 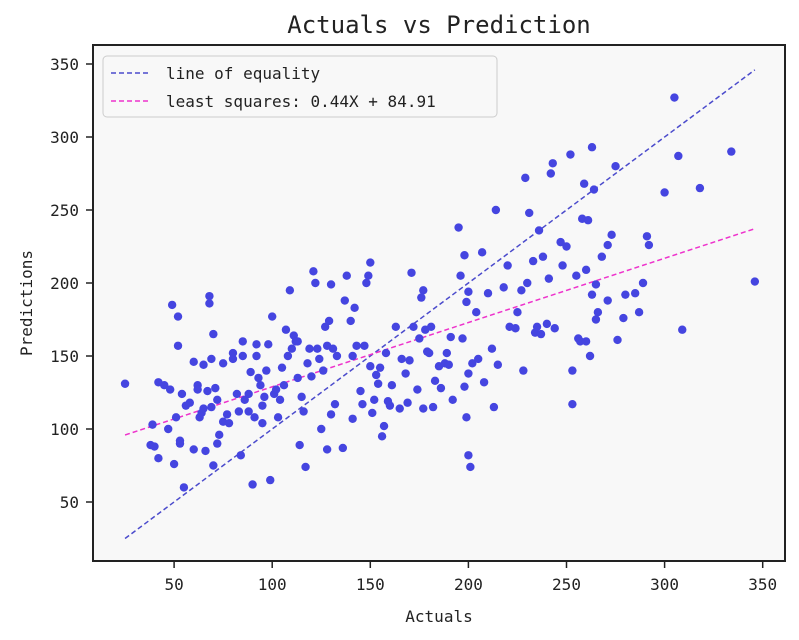 I want to click on x-axis-ticks: 50 100 150 200 250 300 350, so click(x=470, y=577).